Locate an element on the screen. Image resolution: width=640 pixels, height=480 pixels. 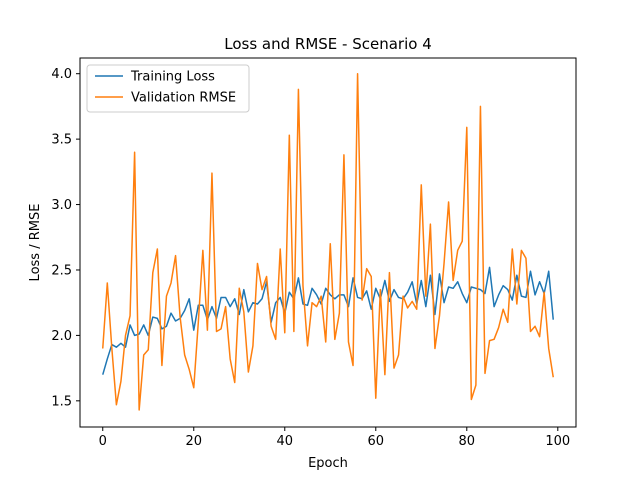
y-tick-label: 3.0 is located at coordinates (61, 205).